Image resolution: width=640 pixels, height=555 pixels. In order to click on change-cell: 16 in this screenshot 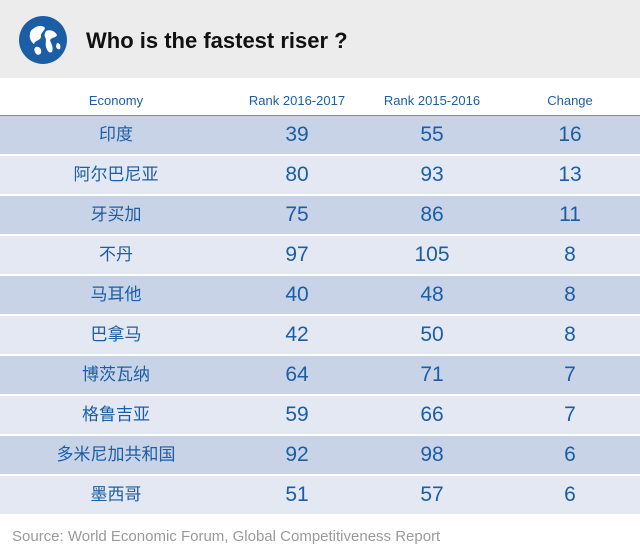, I will do `click(570, 134)`.